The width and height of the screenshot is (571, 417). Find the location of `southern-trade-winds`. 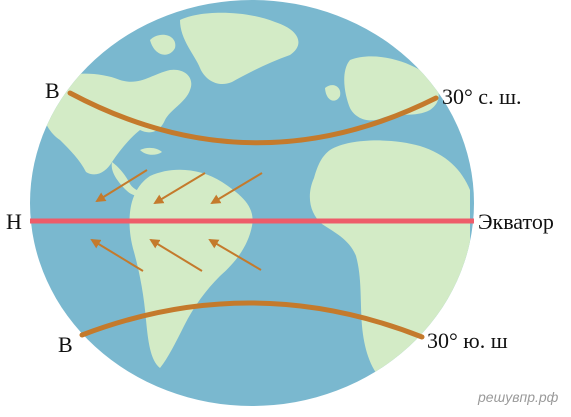

southern-trade-winds is located at coordinates (176, 255).